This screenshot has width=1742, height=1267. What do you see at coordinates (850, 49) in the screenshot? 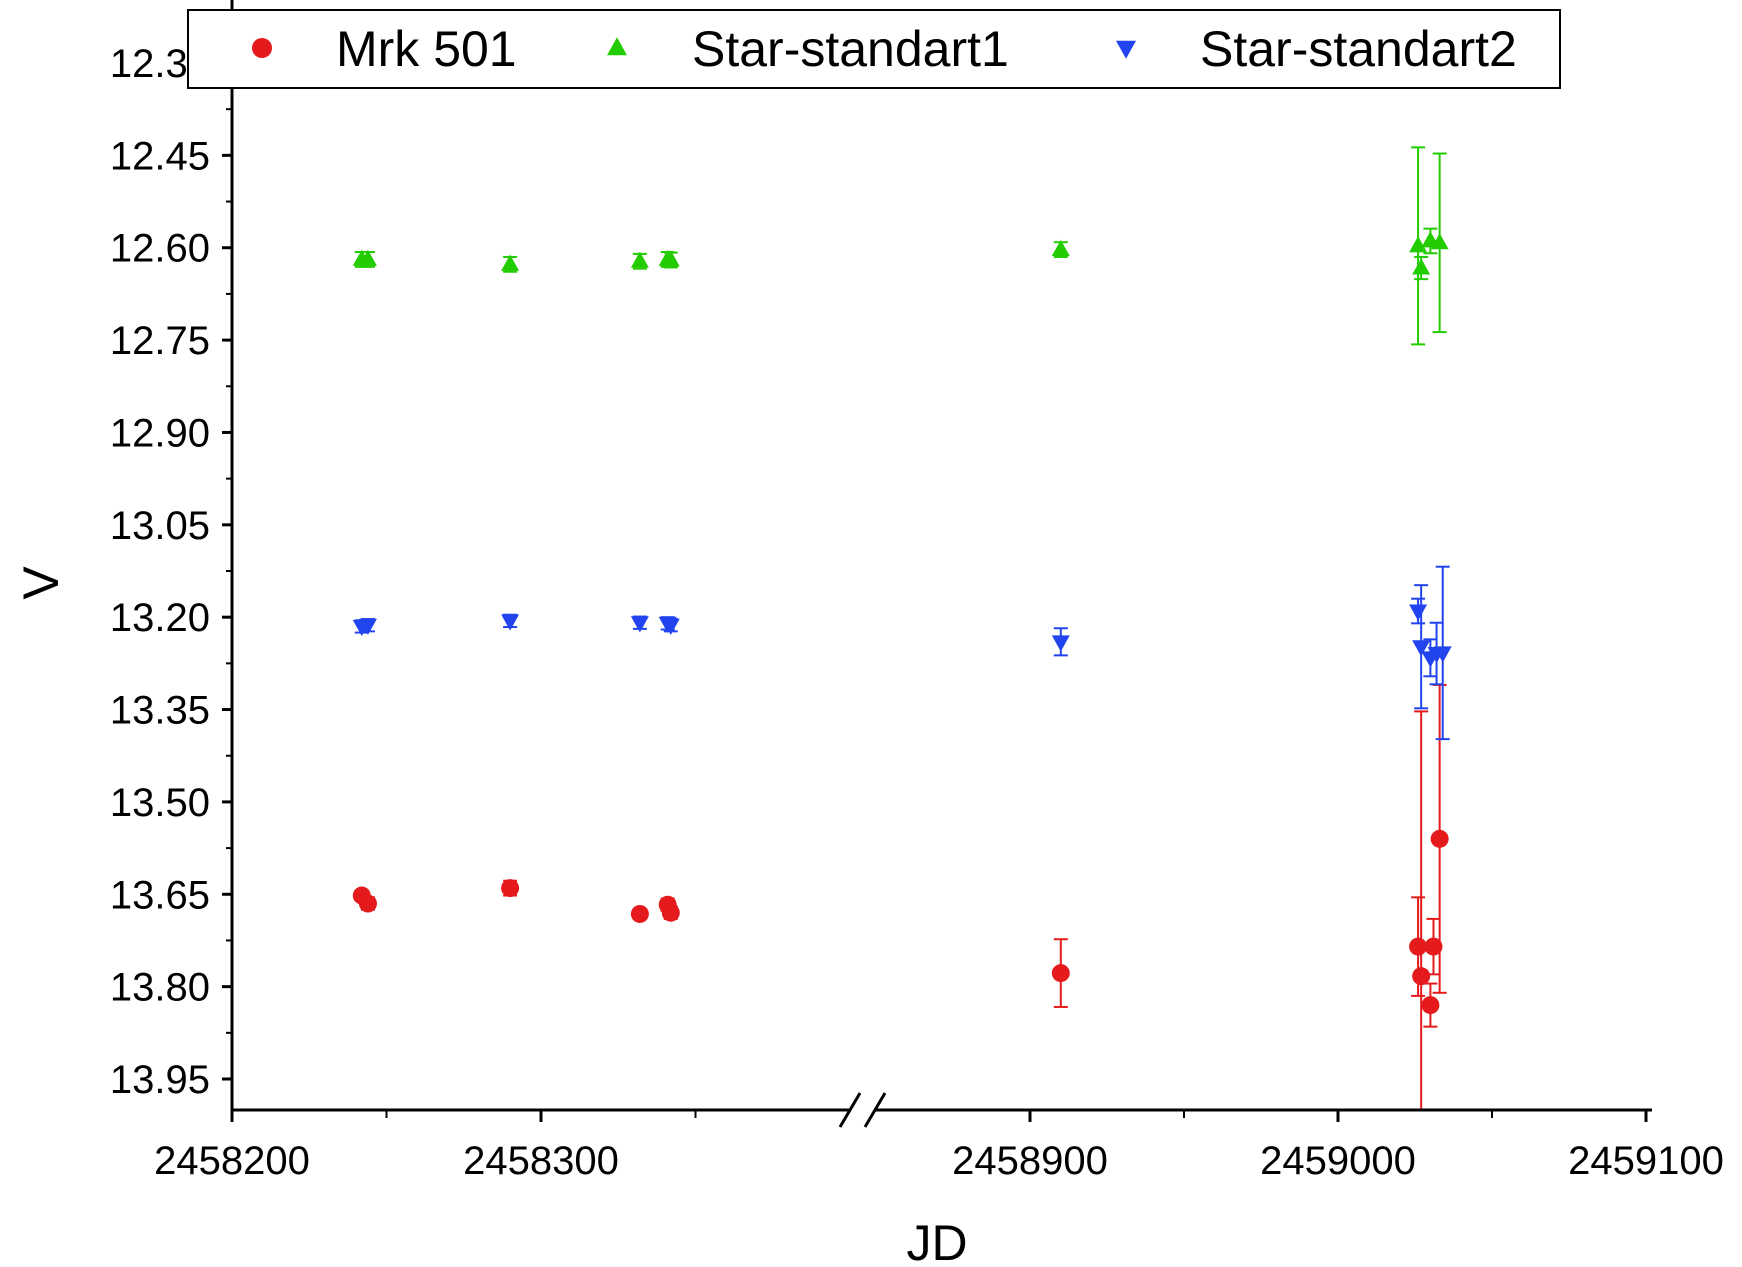
I see `legend-label-star-standart1: Star-standart1` at bounding box center [850, 49].